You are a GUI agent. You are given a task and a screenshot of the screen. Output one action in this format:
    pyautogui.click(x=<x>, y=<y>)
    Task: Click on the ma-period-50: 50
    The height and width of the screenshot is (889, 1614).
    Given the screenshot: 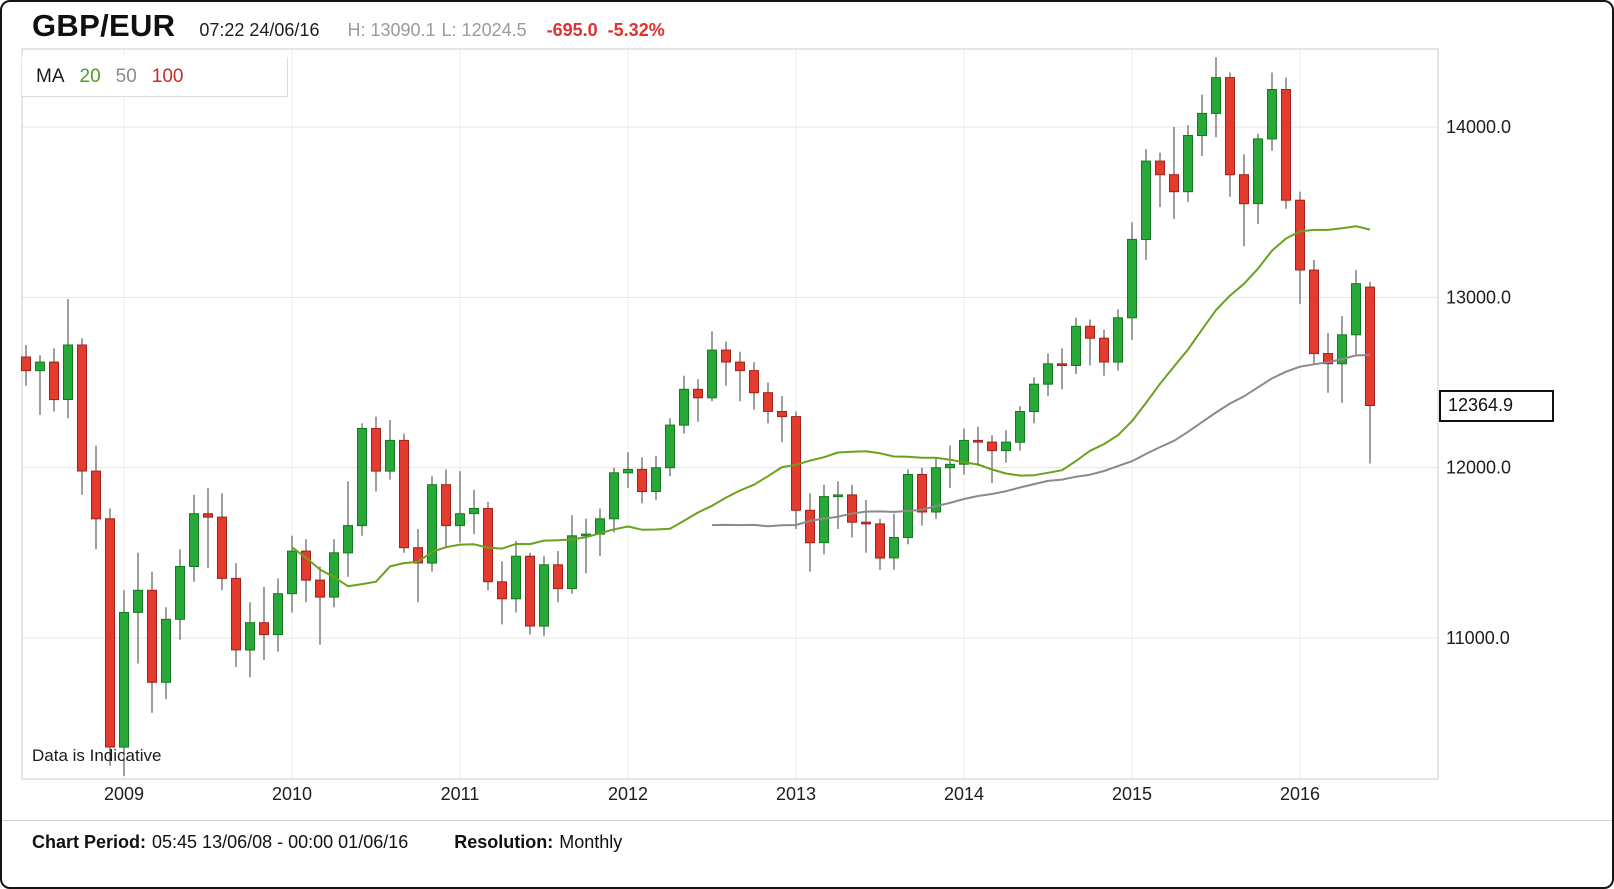 What is the action you would take?
    pyautogui.click(x=126, y=76)
    